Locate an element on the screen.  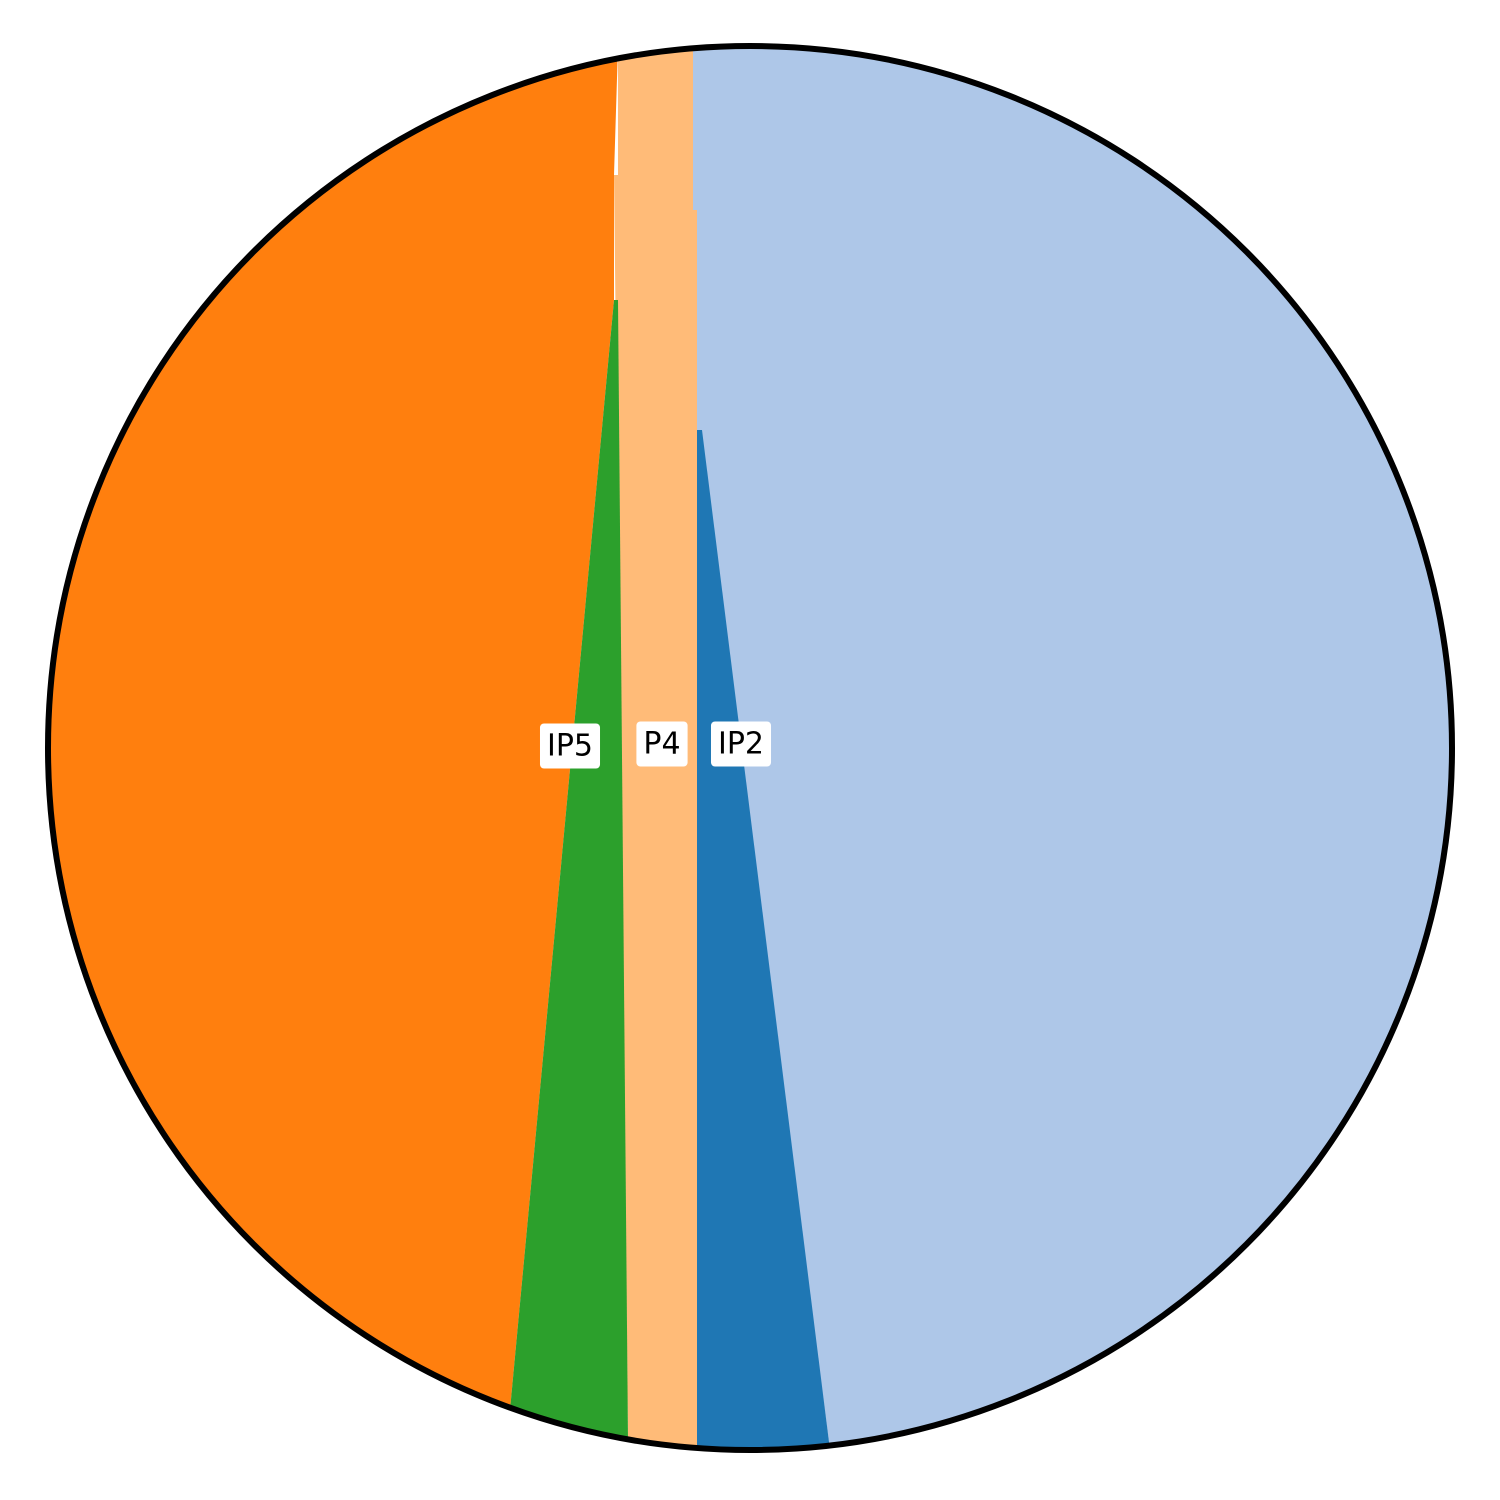
slice-labels: IP2 IP5 P4 is located at coordinates (655, 745).